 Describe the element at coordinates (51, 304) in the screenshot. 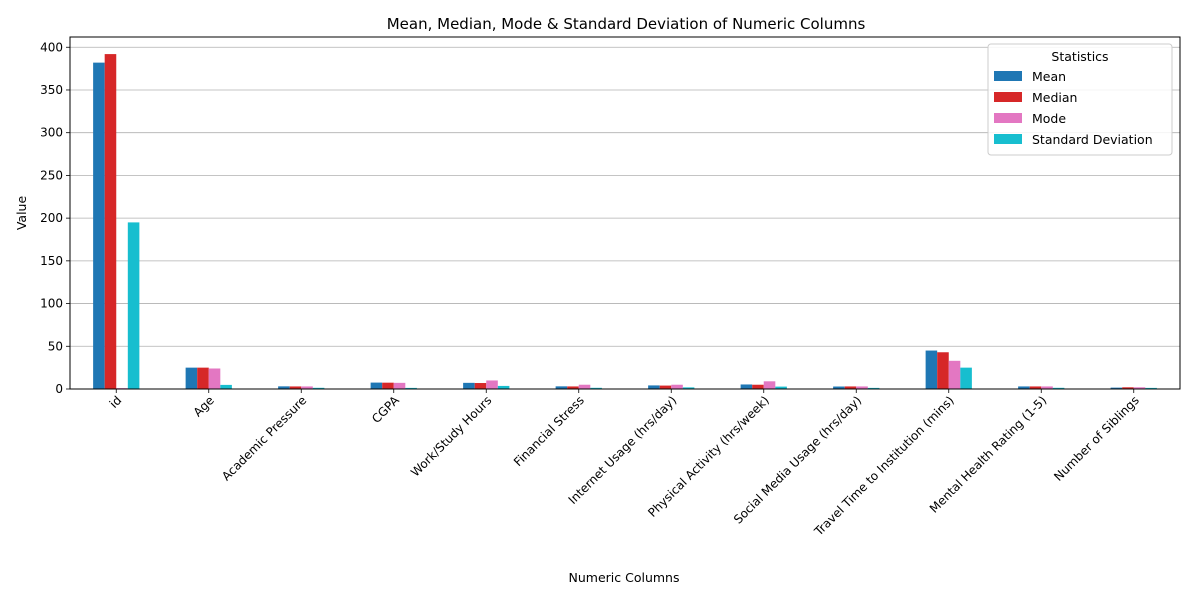

I see `y-tick-label: 100` at that location.